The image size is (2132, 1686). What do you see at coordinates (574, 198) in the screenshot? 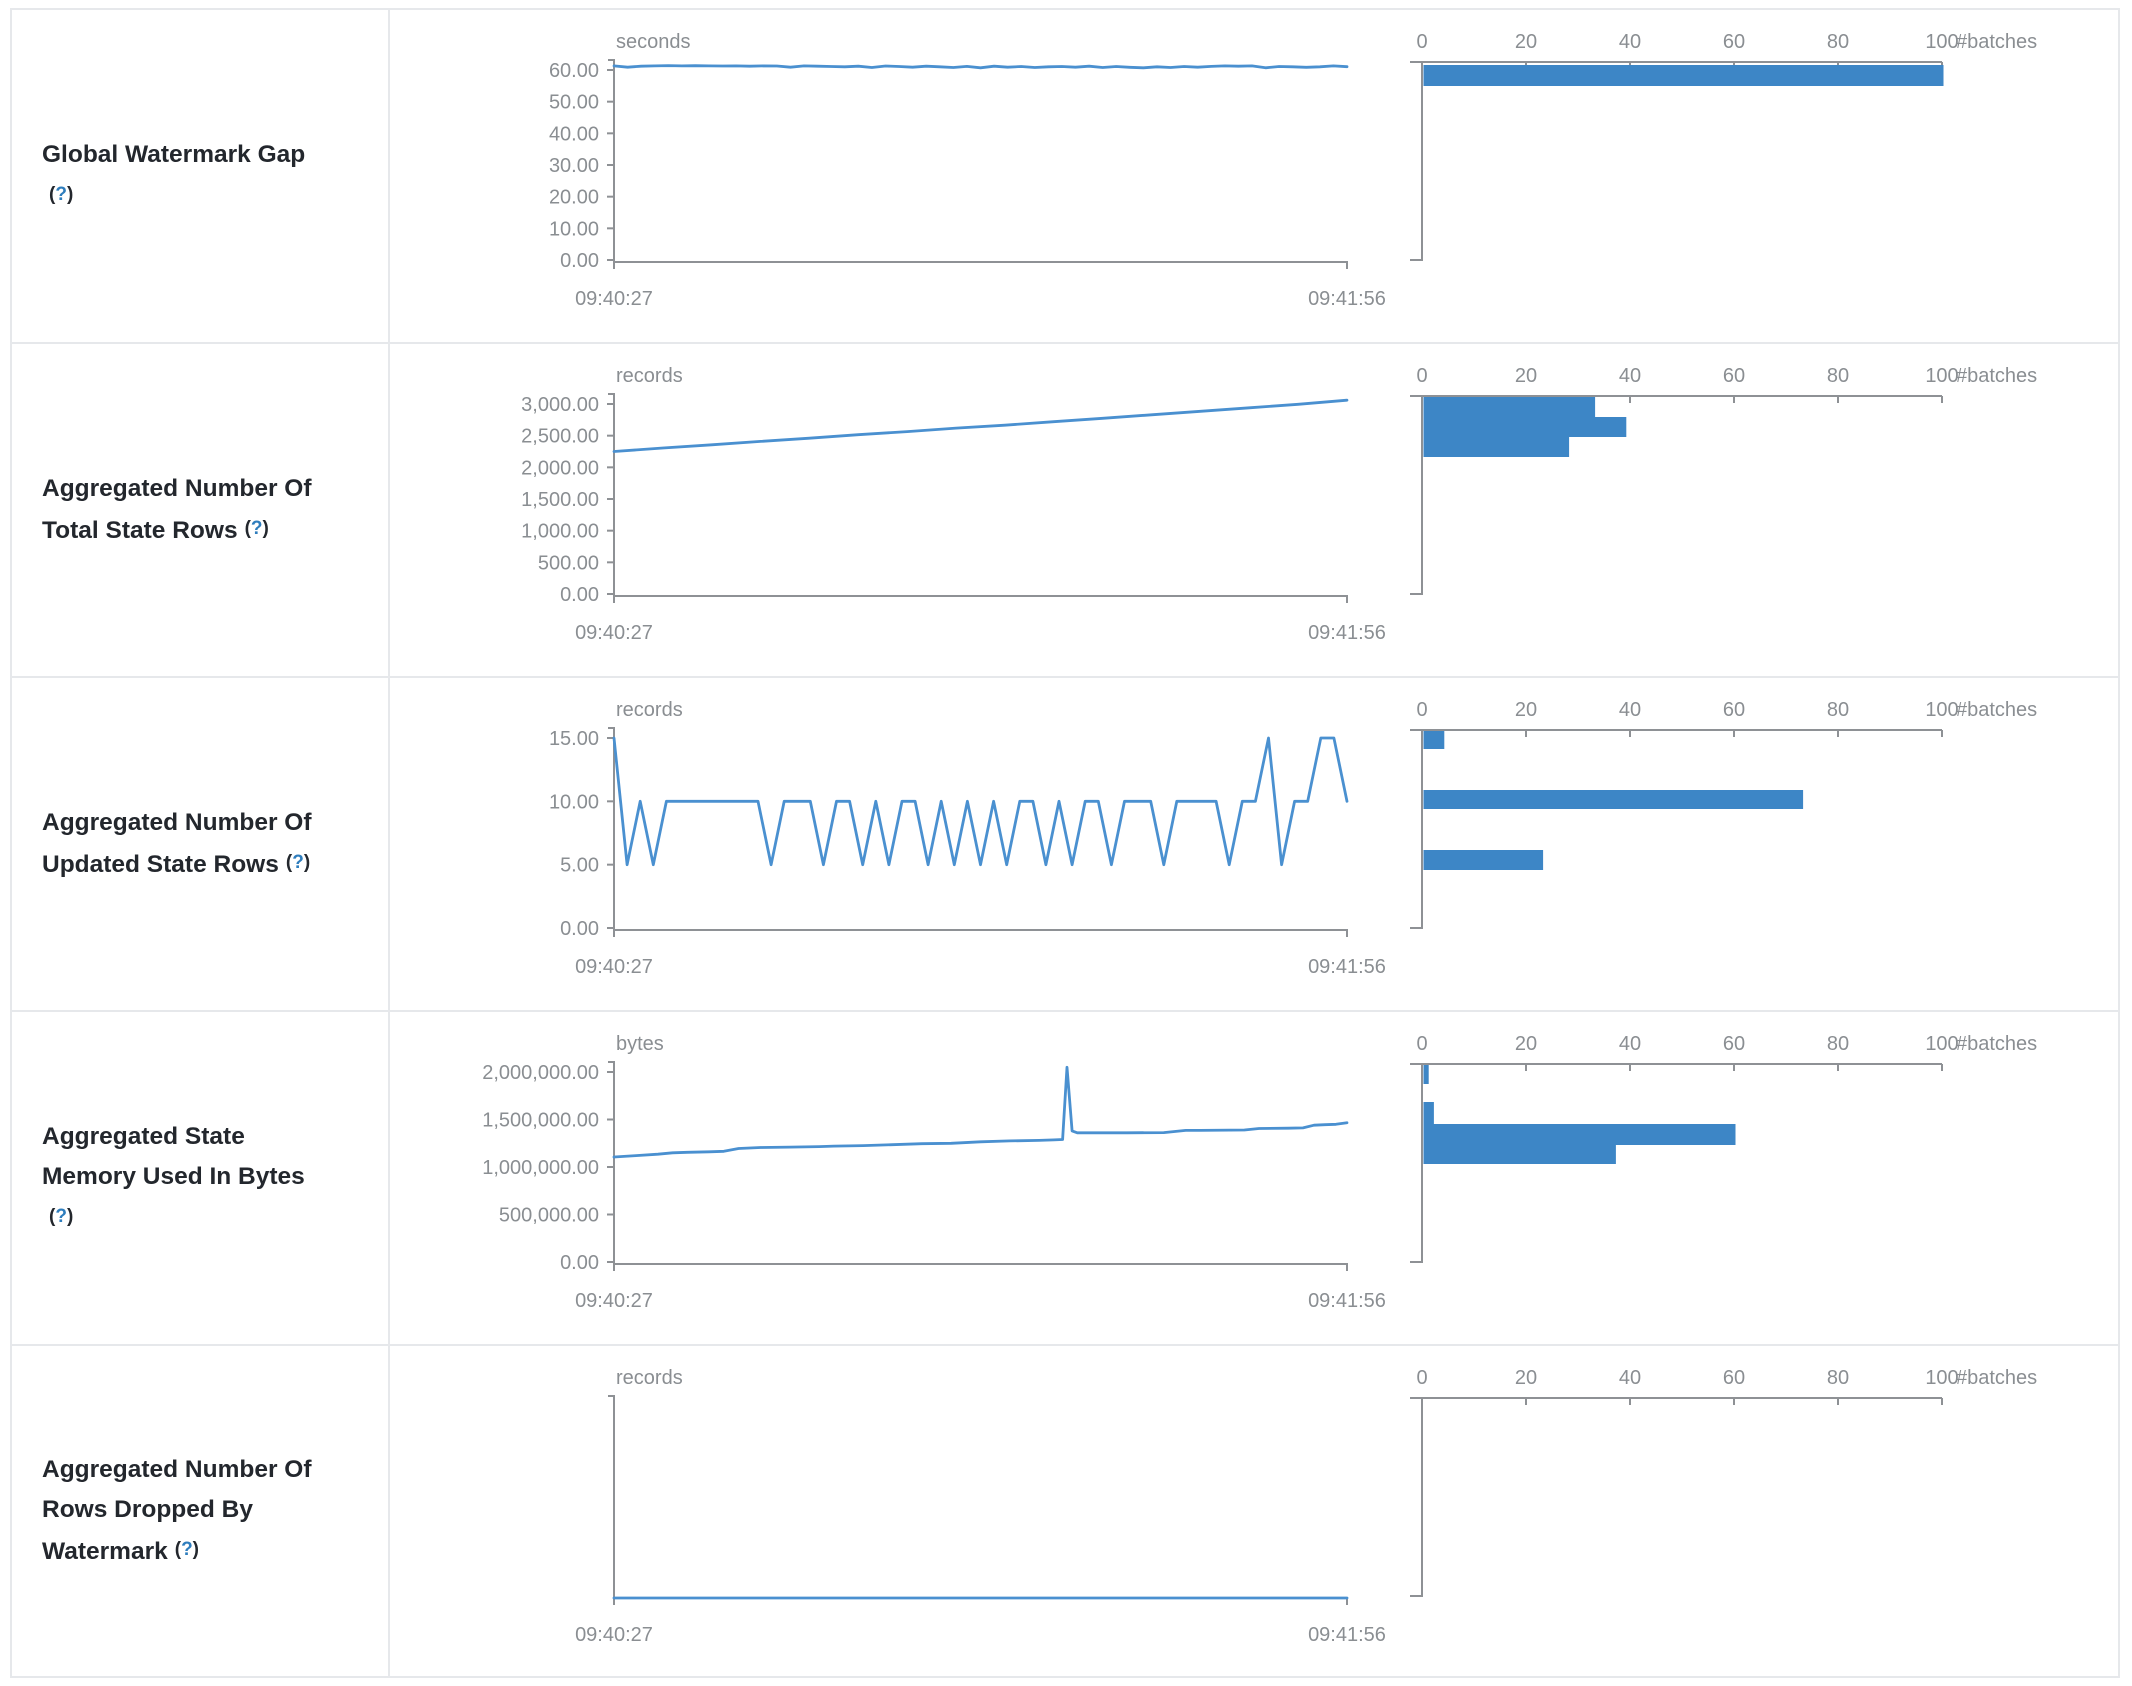
I see `svg-text: 20.00` at bounding box center [574, 198].